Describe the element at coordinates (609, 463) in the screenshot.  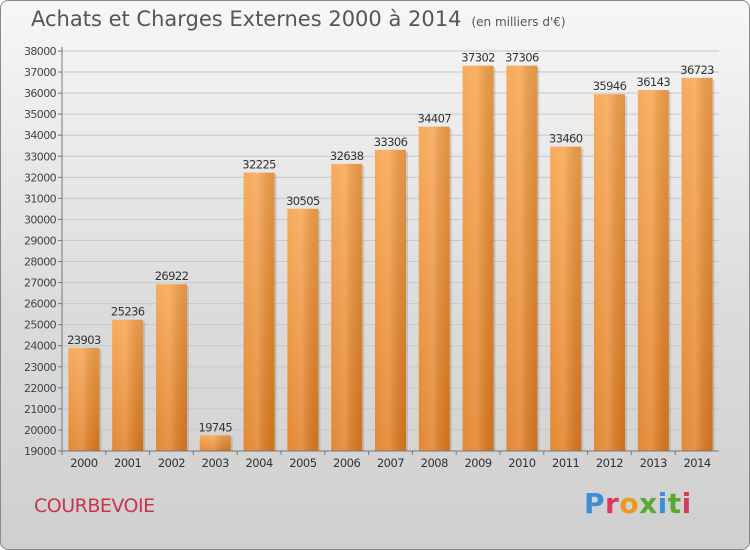
I see `x-tick-label: 2012` at that location.